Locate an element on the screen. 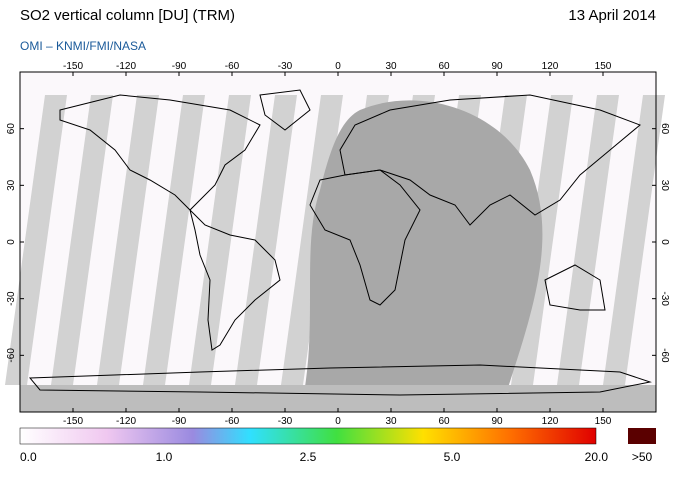 Image resolution: width=676 pixels, height=485 pixels. lon-label-top: -30 is located at coordinates (285, 66).